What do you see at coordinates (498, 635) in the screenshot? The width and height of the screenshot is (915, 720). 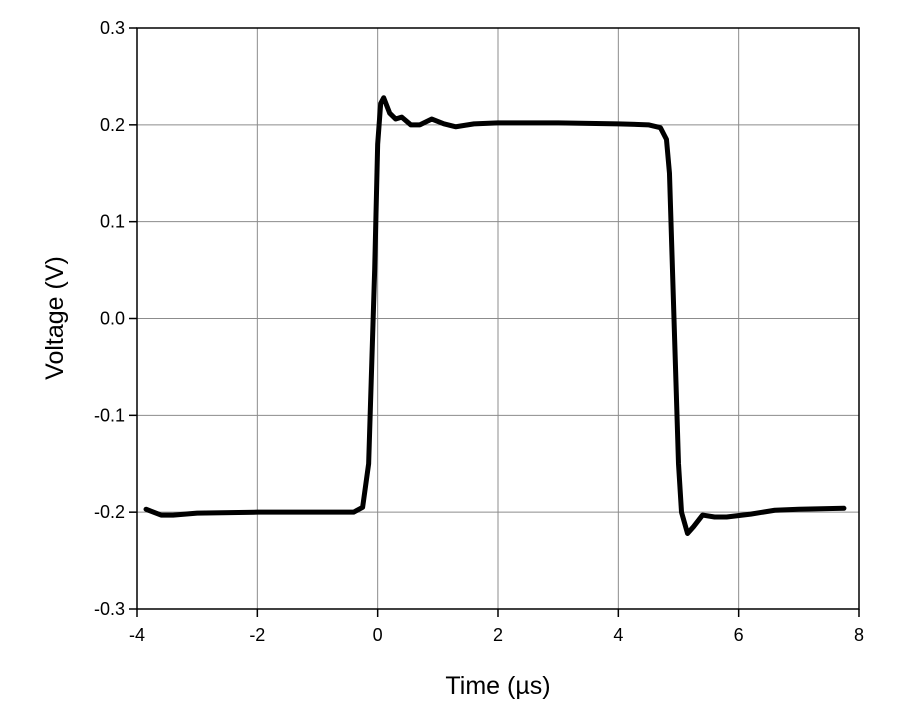 I see `x-tick-label: 2` at bounding box center [498, 635].